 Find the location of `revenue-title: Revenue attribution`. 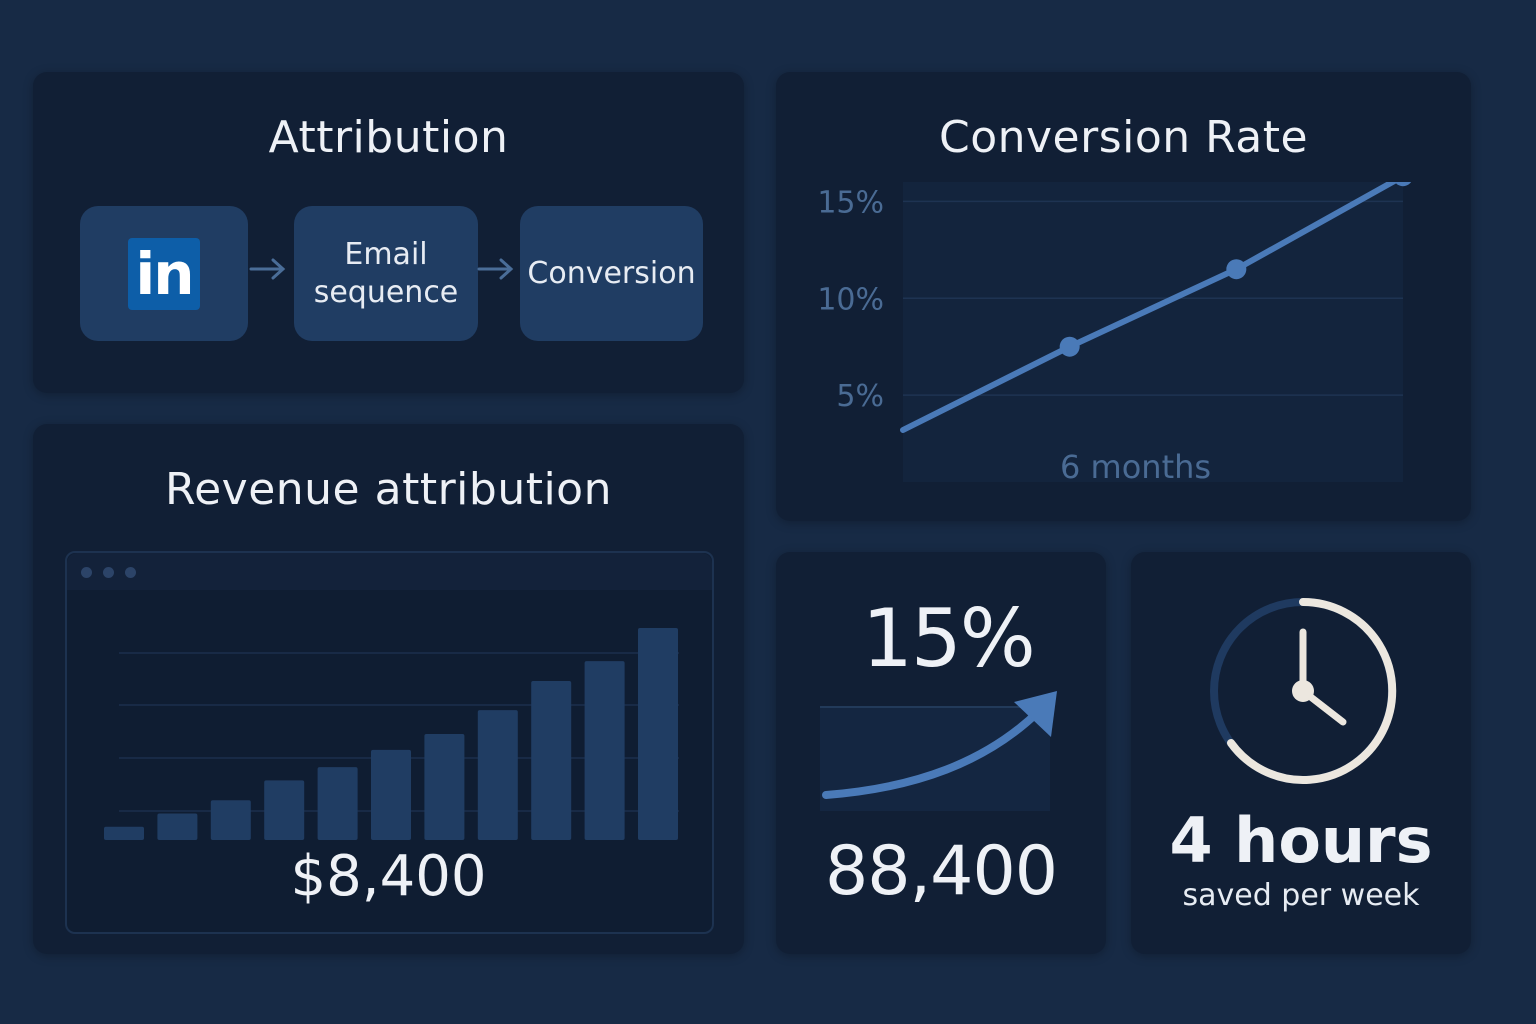

revenue-title: Revenue attribution is located at coordinates (388, 489).